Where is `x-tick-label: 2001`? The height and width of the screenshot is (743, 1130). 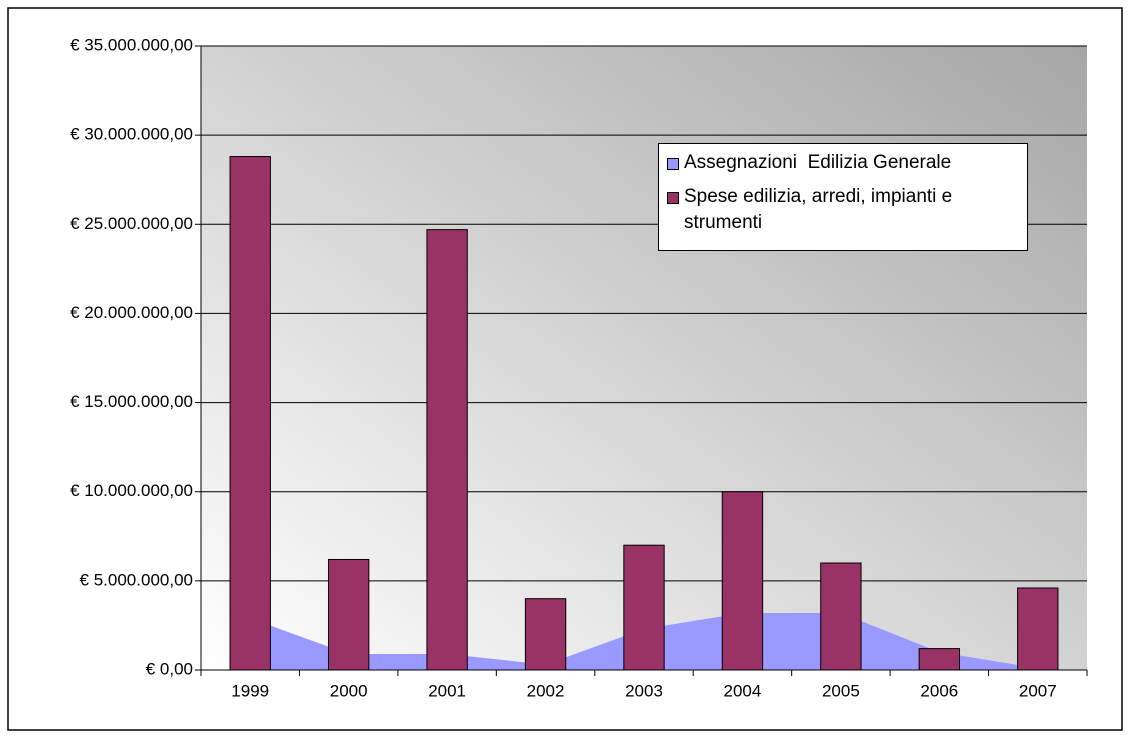 x-tick-label: 2001 is located at coordinates (447, 690).